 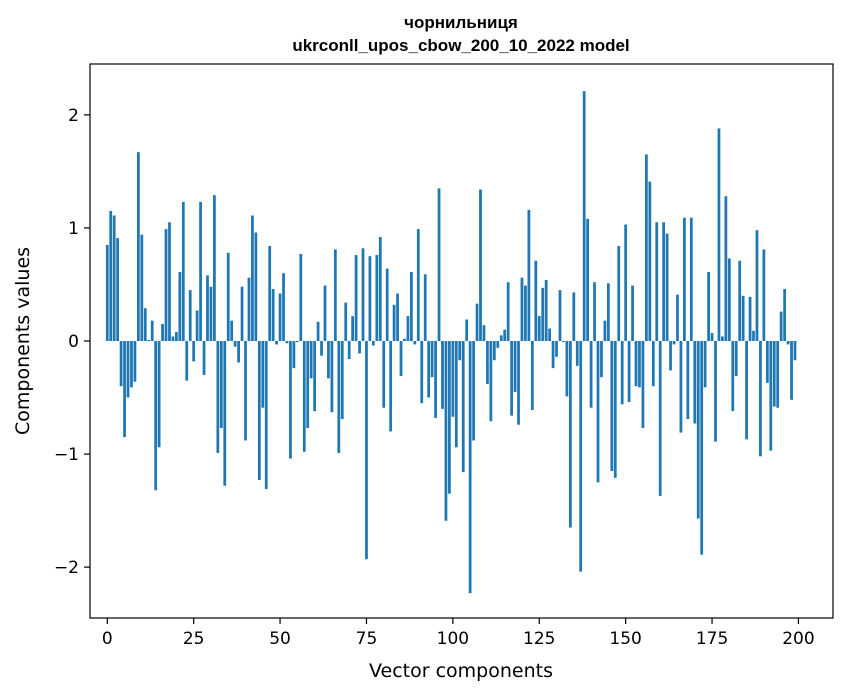 I want to click on y-tick-label: 1, so click(x=73, y=229).